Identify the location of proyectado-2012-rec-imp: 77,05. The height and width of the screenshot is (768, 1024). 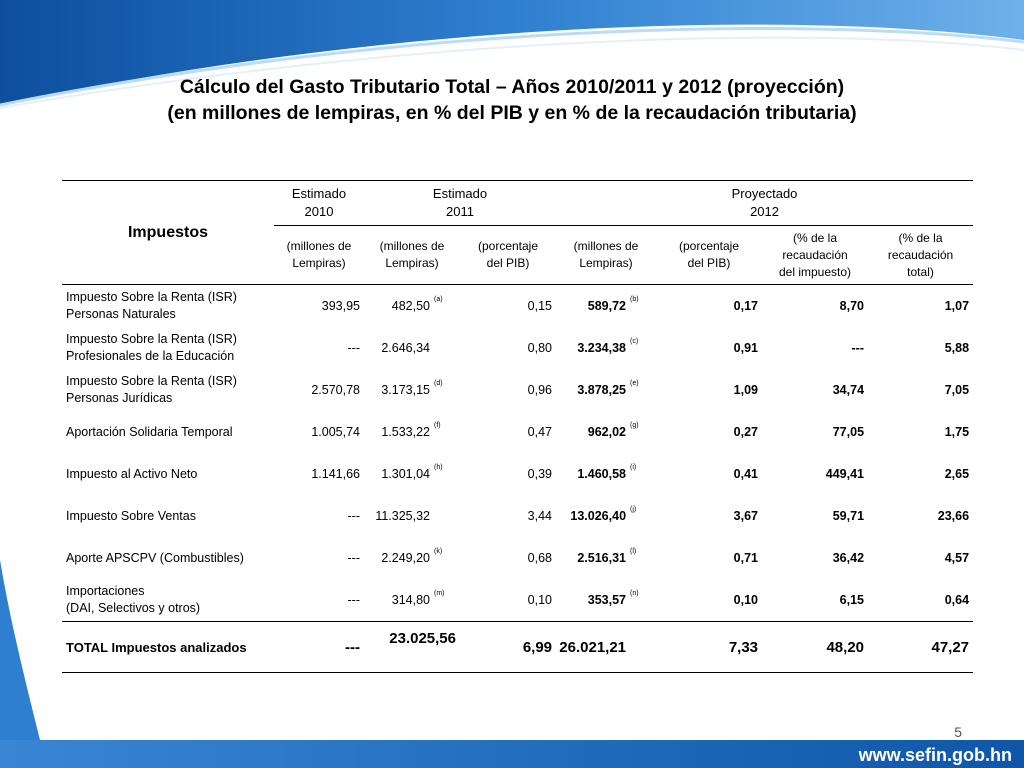
(848, 432).